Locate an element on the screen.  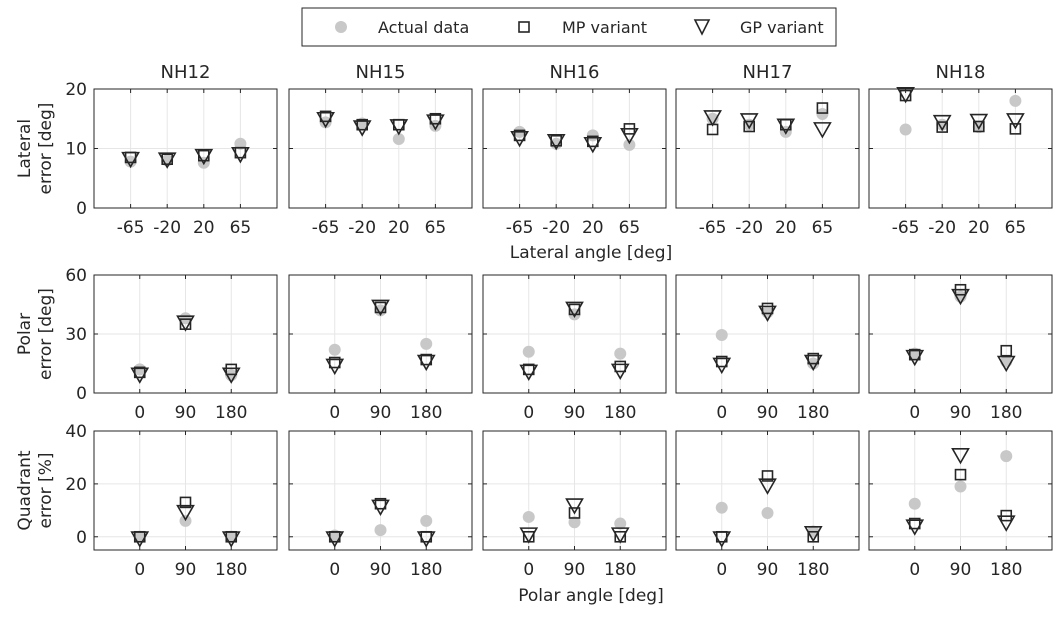
y-tick-label: 30 is located at coordinates (76, 335).